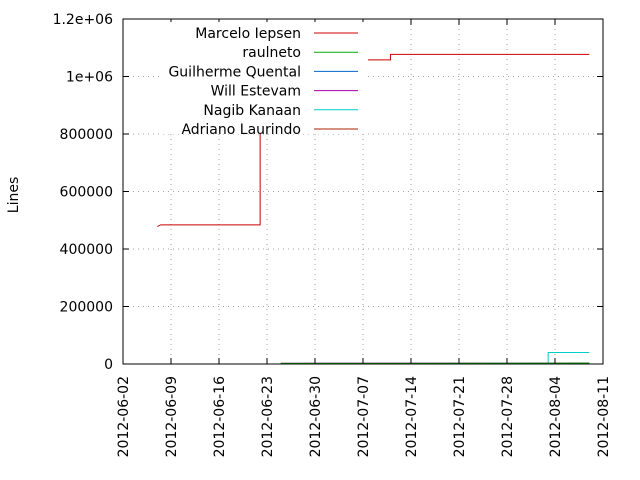 This screenshot has width=640, height=480. Describe the element at coordinates (234, 72) in the screenshot. I see `legend-label: Guilherme Quental` at that location.